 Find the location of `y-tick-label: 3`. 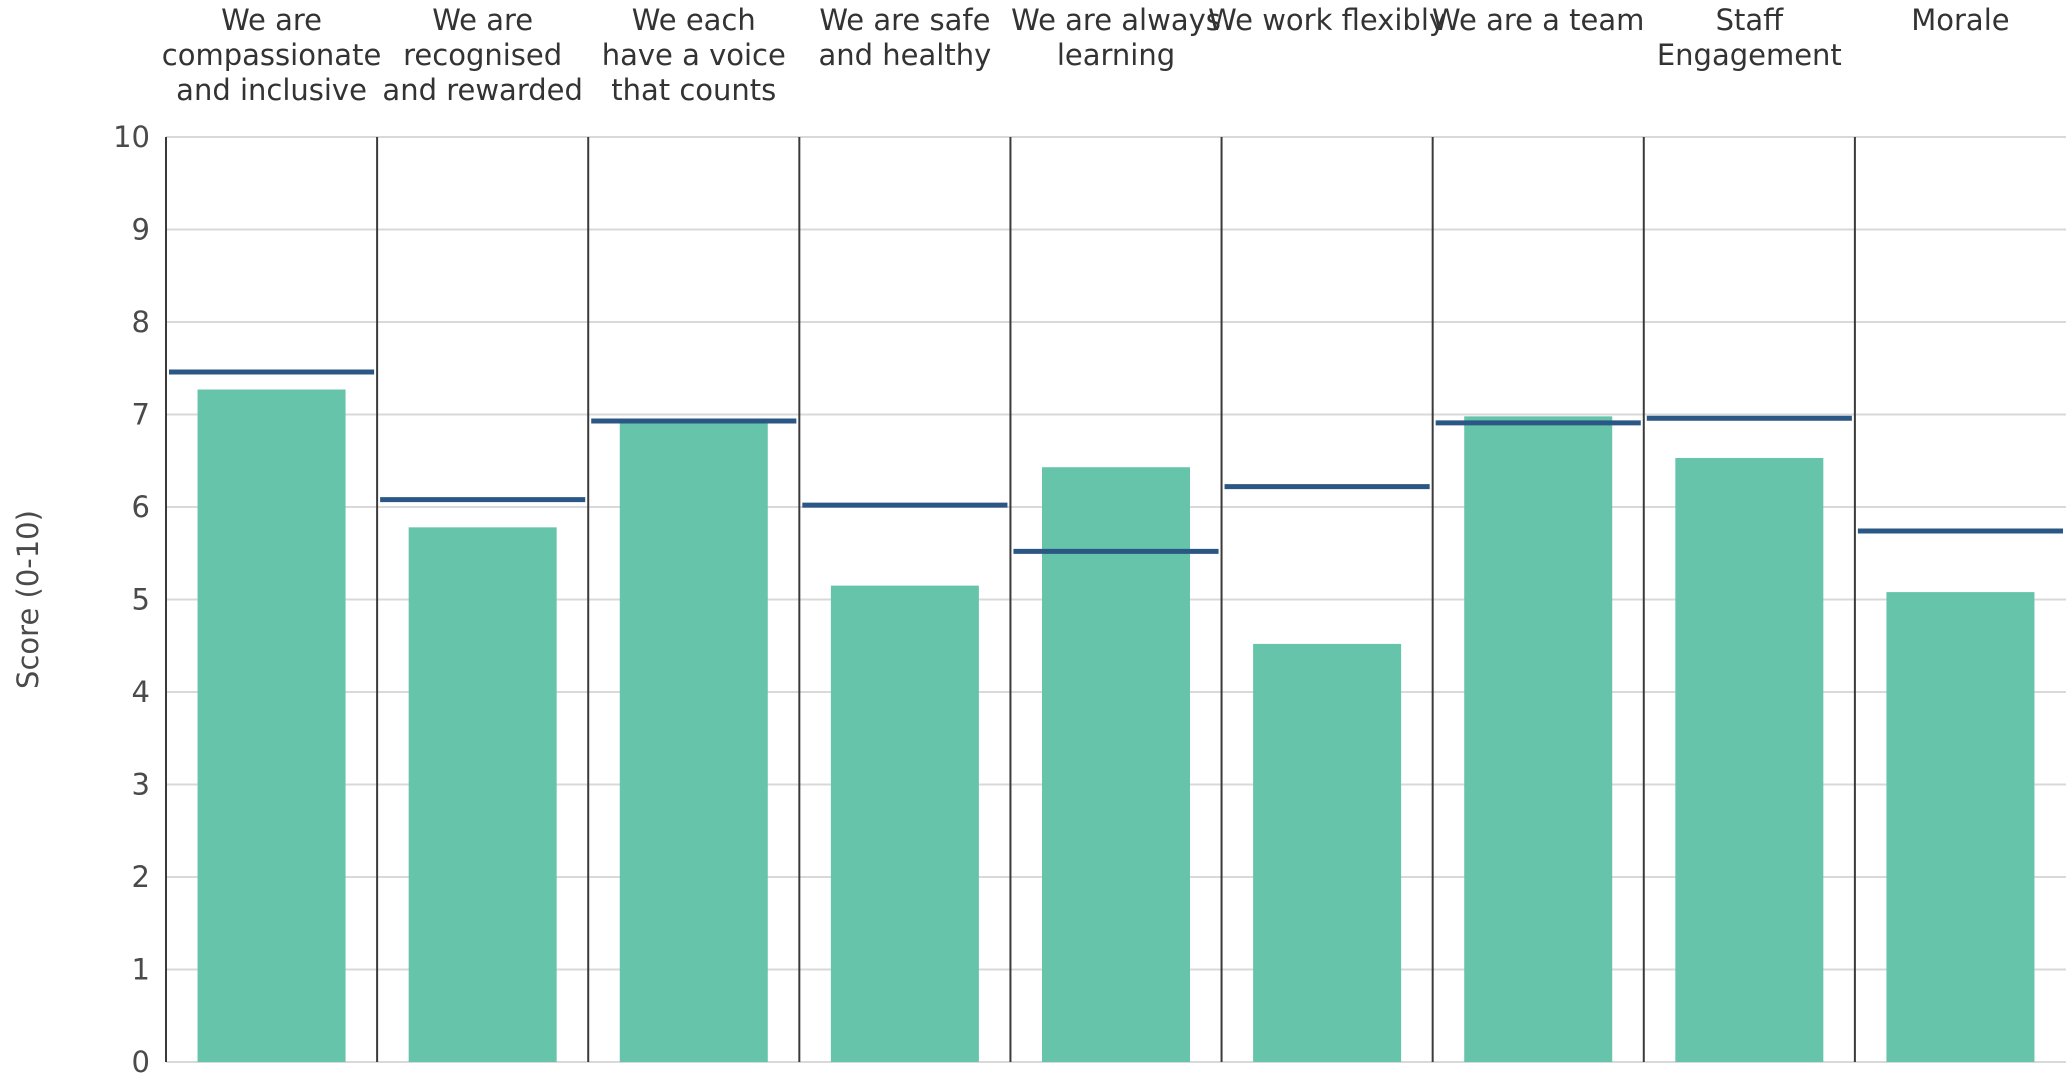

y-tick-label: 3 is located at coordinates (141, 785).